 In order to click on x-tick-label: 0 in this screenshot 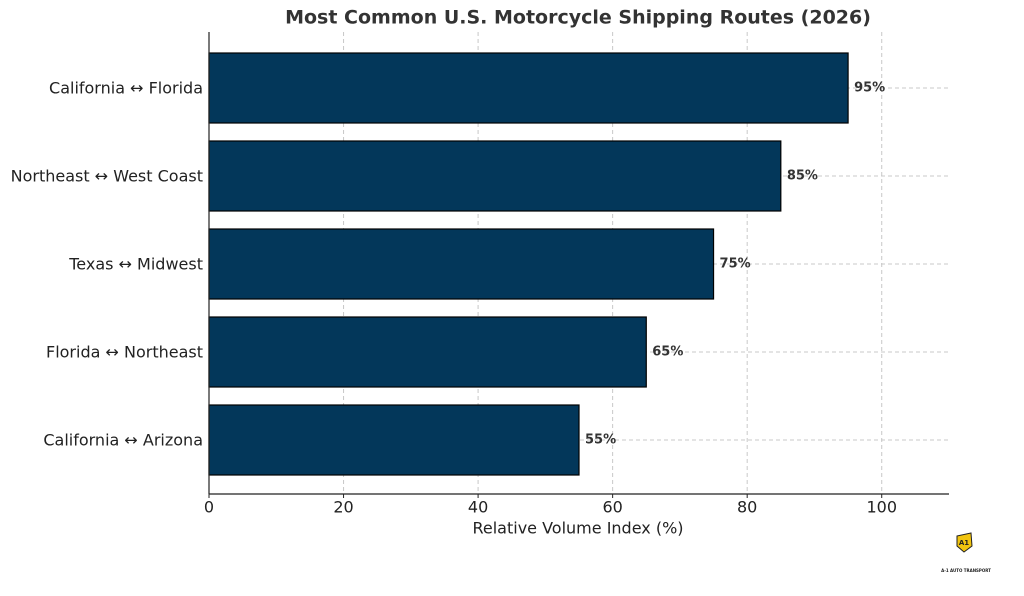, I will do `click(209, 507)`.